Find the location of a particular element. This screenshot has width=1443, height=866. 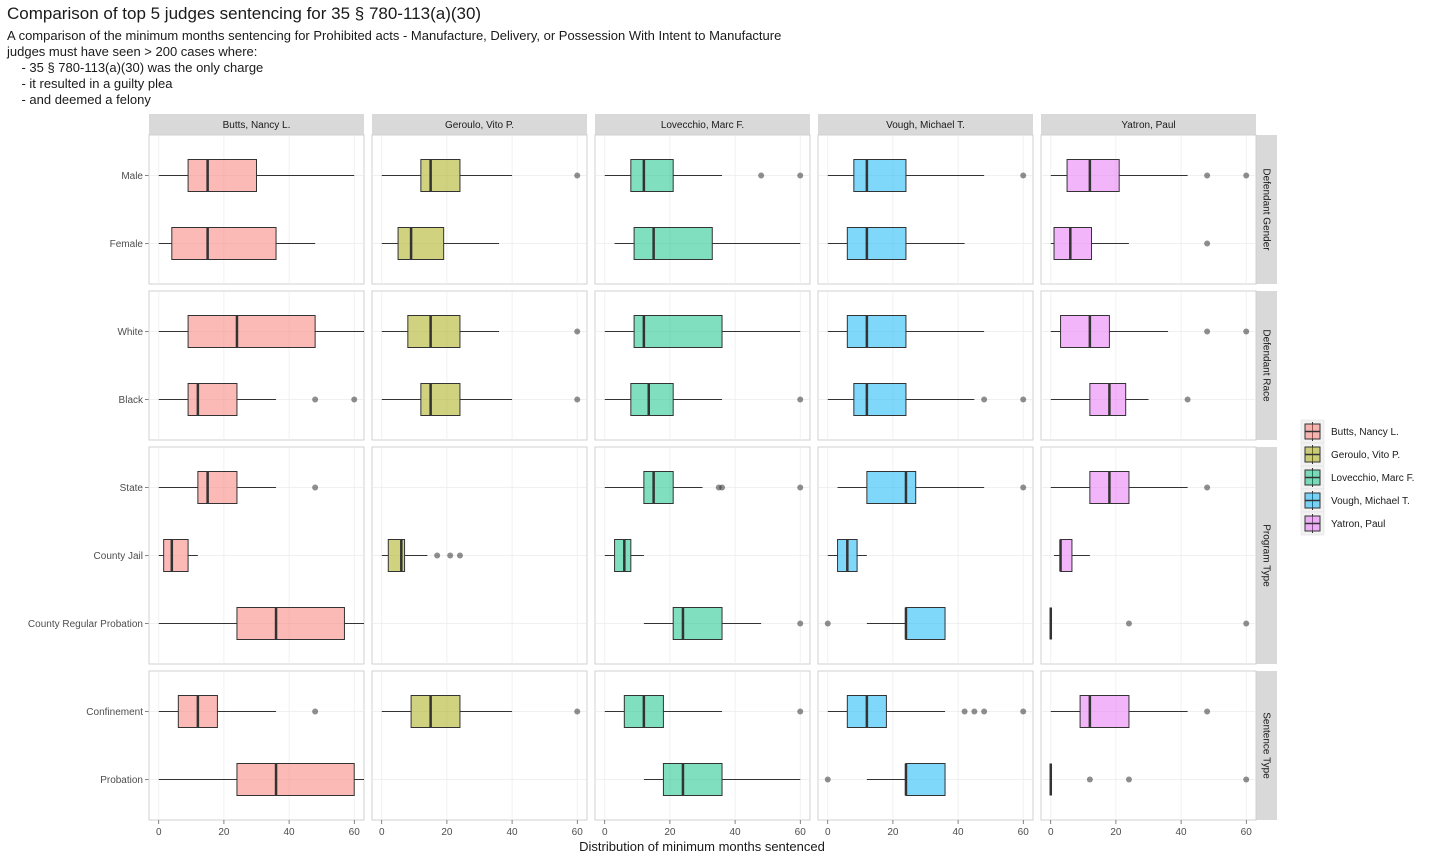

y-tick-label: Female is located at coordinates (127, 244).